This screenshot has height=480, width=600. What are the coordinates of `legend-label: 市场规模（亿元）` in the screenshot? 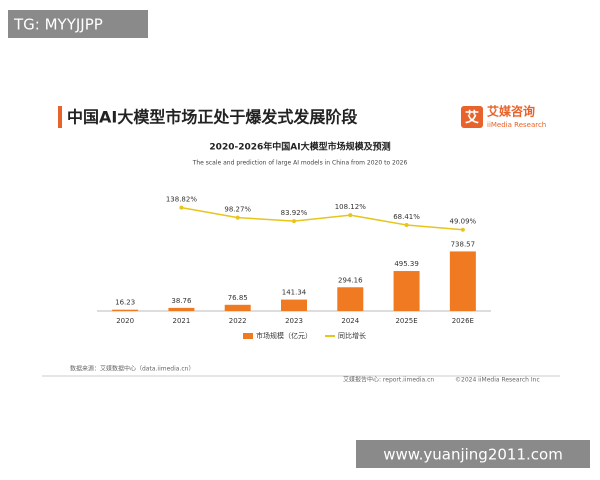 It's located at (284, 335).